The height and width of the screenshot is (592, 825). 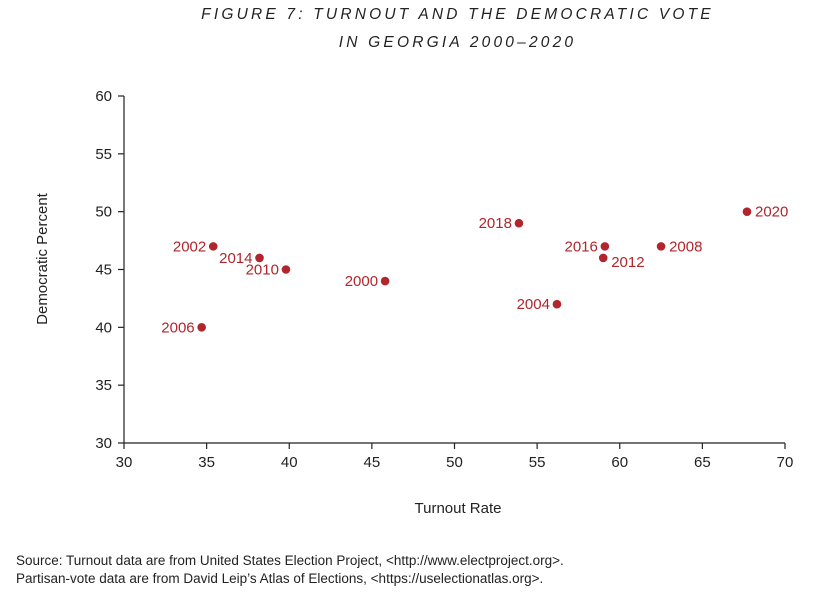 What do you see at coordinates (103, 327) in the screenshot?
I see `y-tick-label: 40` at bounding box center [103, 327].